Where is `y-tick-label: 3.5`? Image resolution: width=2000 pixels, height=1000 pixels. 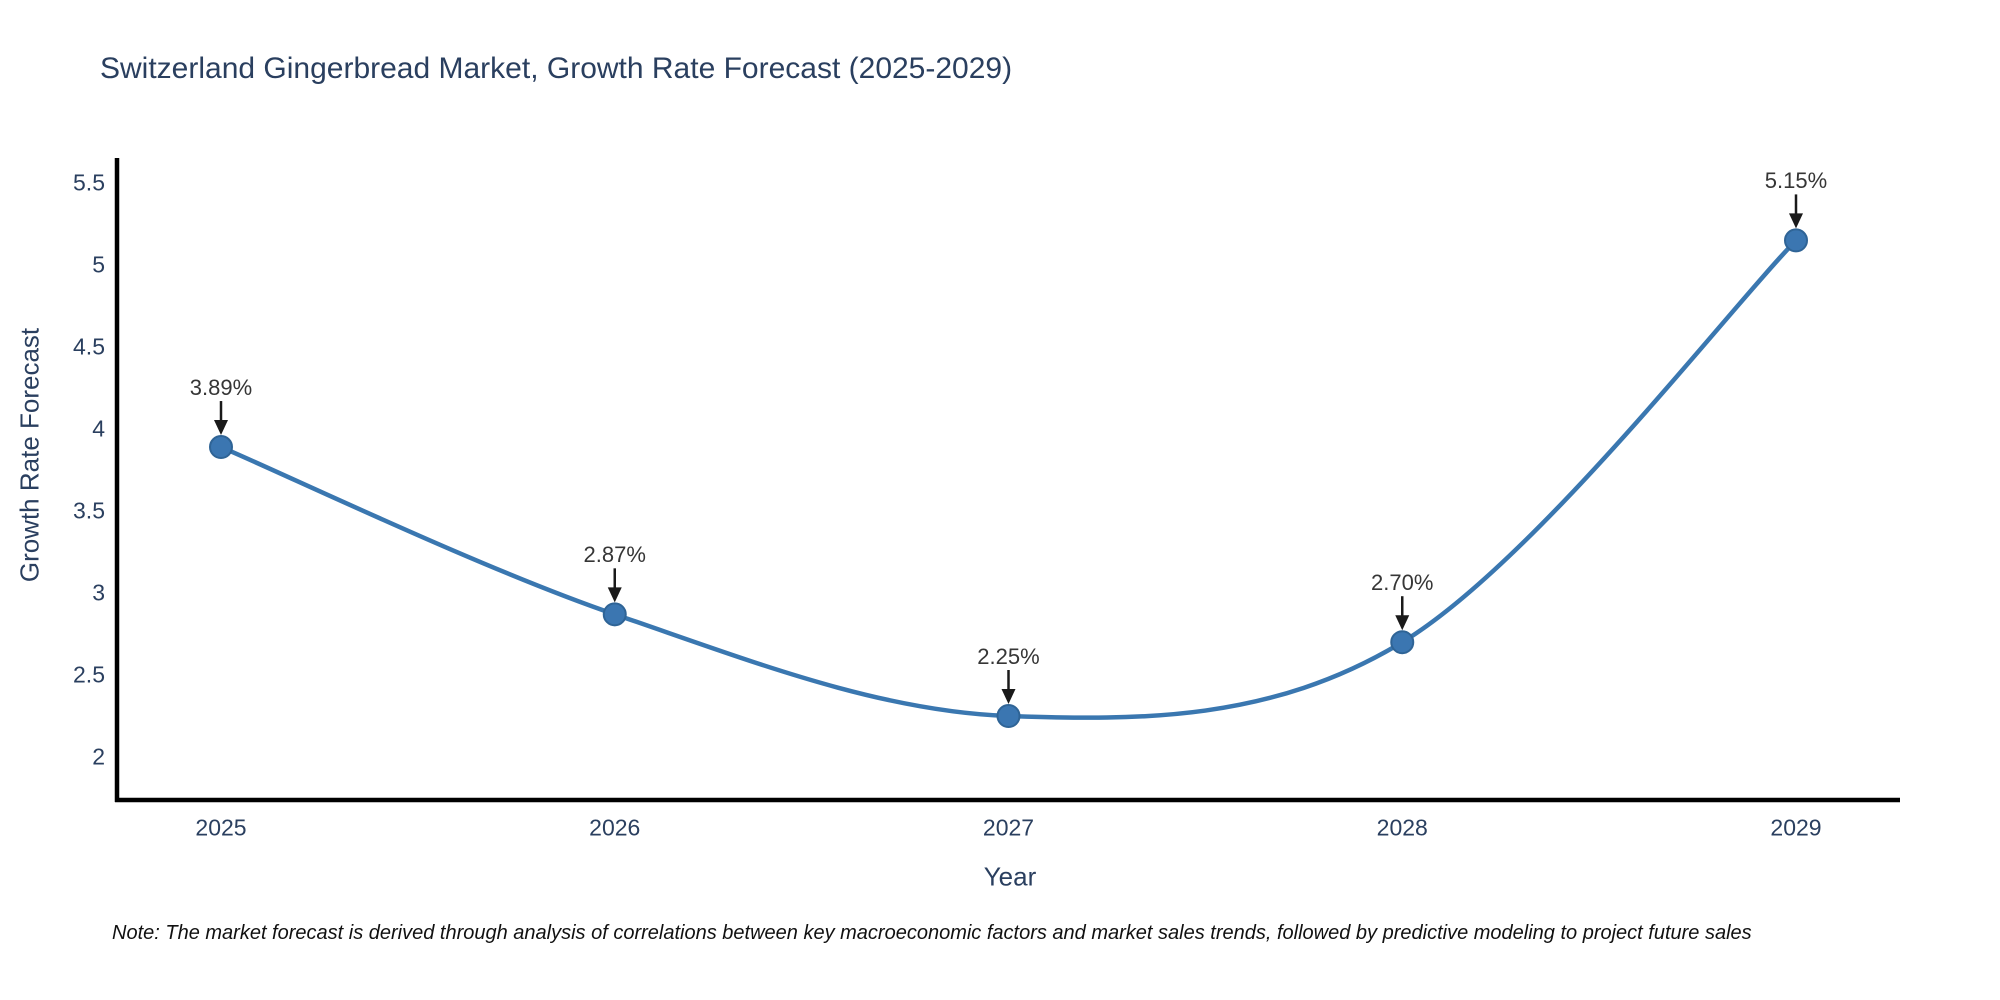 y-tick-label: 3.5 is located at coordinates (89, 510).